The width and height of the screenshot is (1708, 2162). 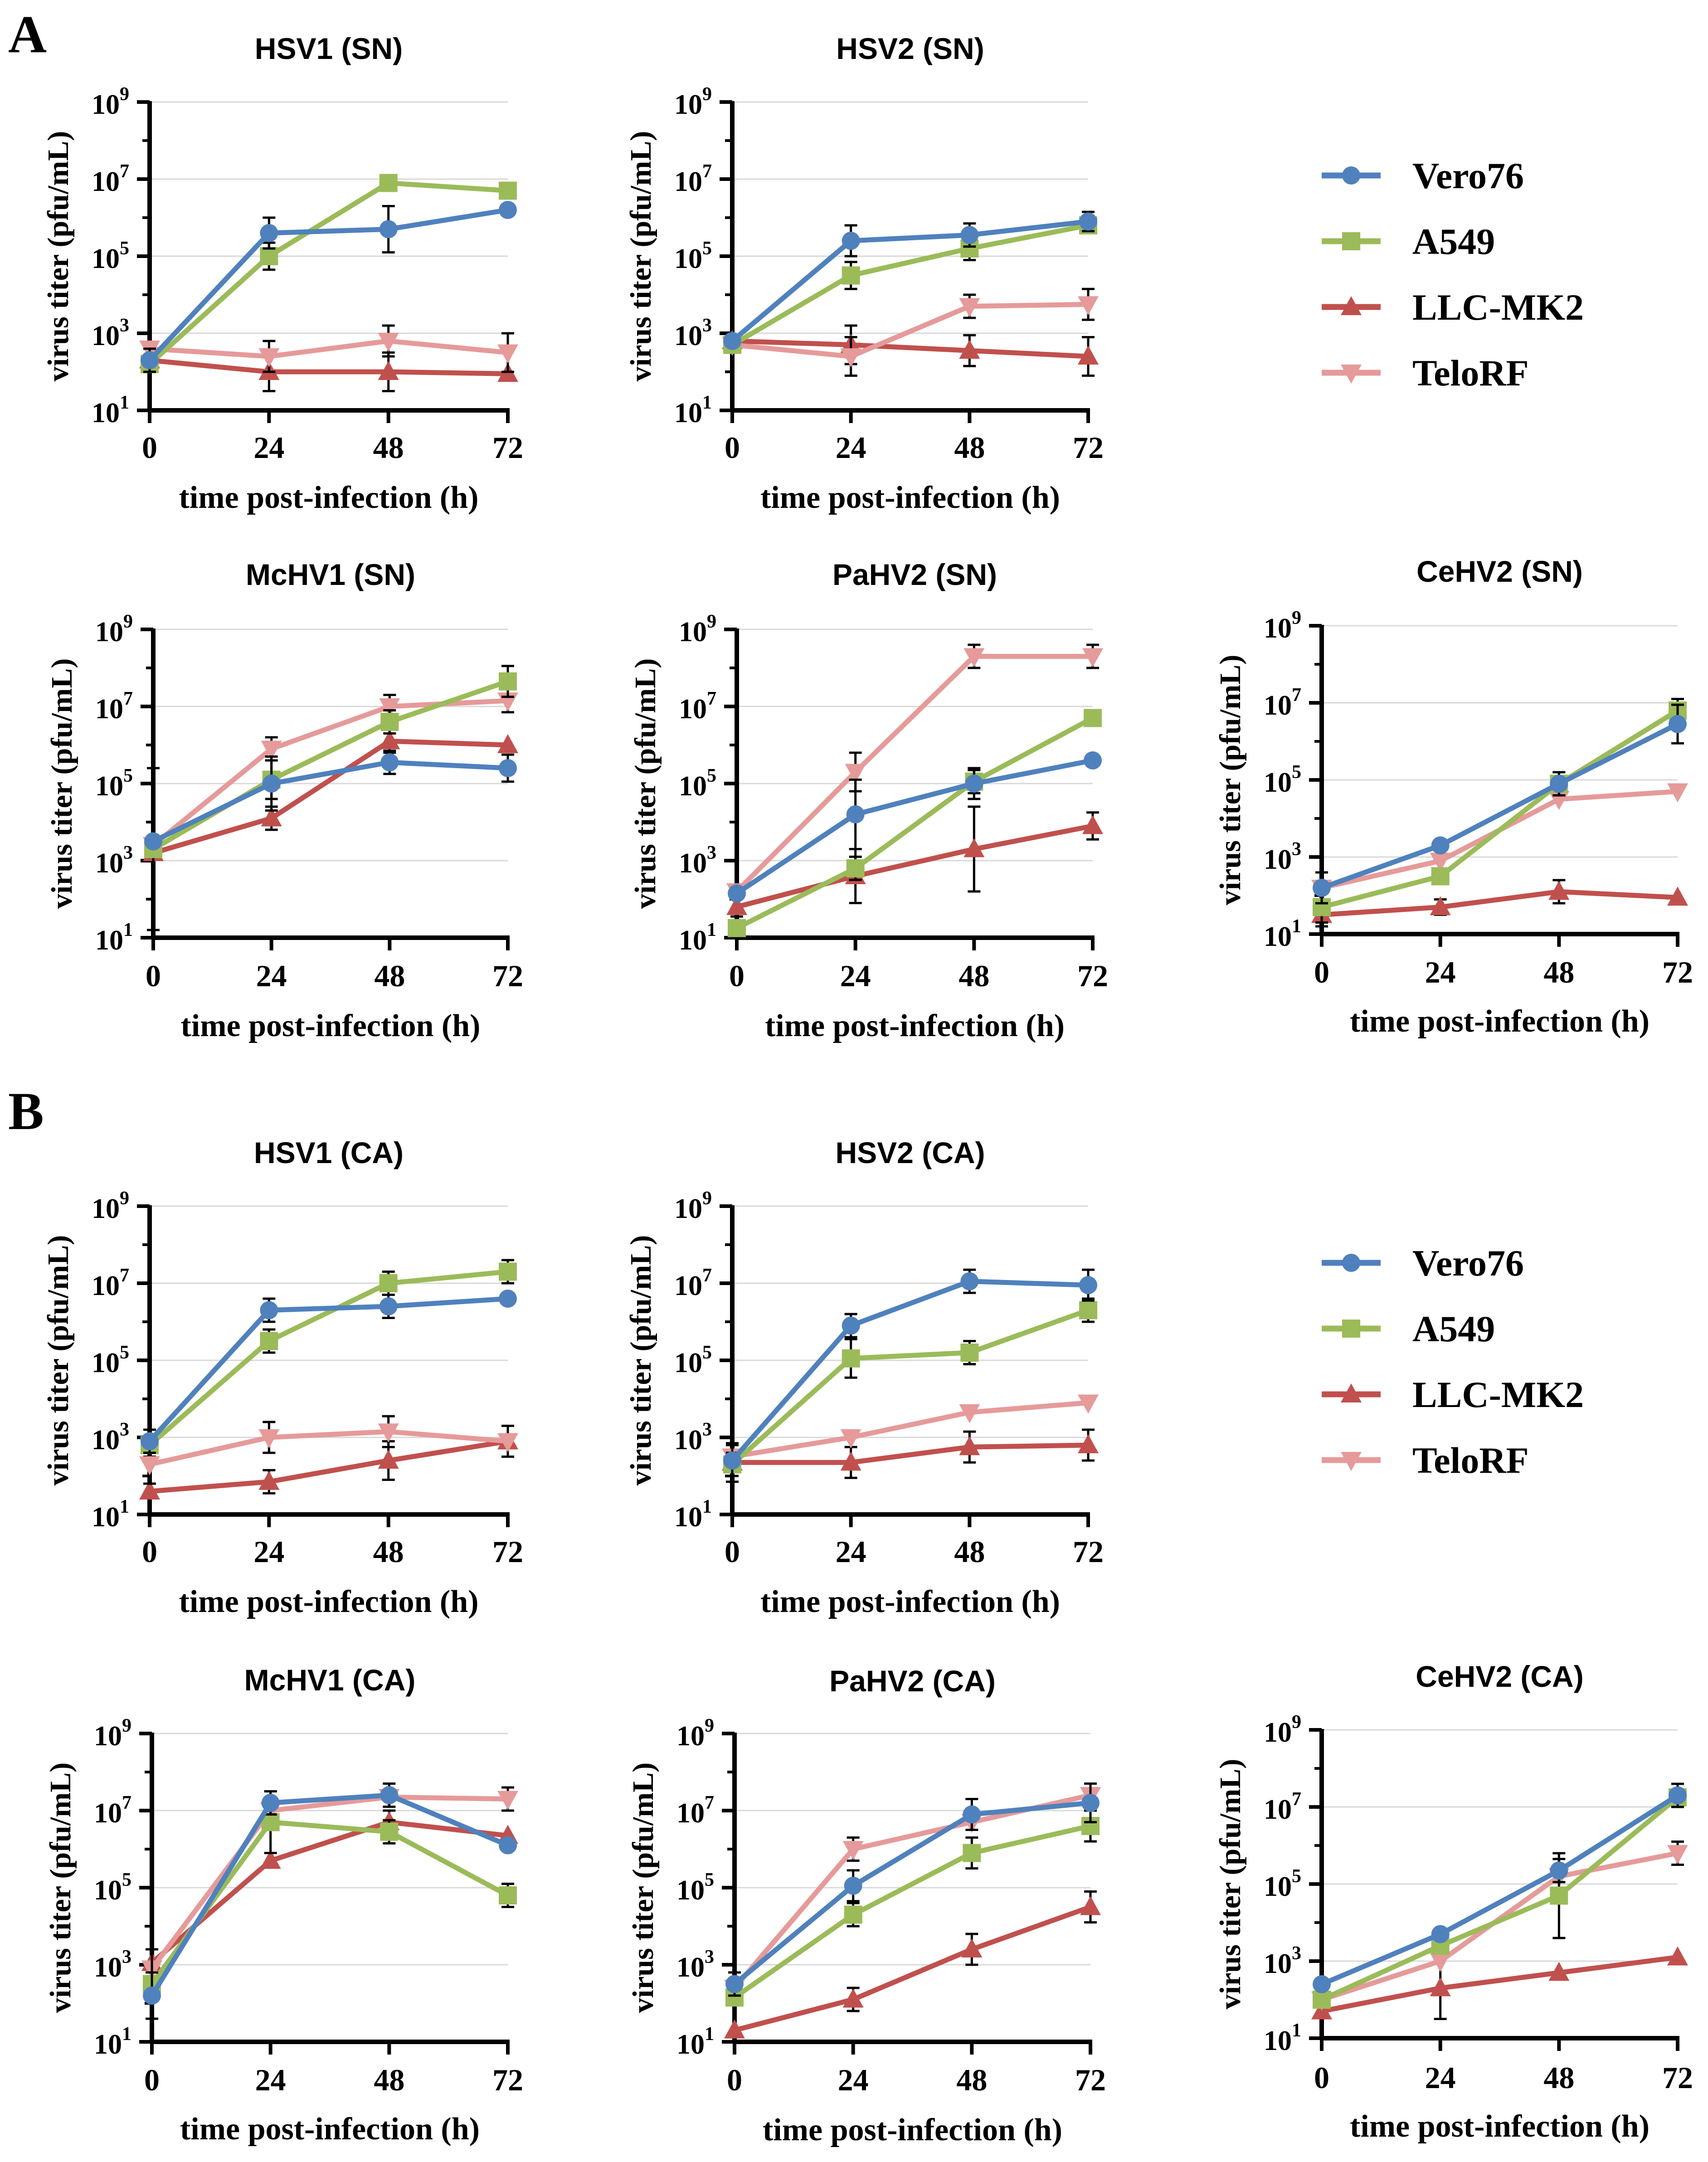 What do you see at coordinates (329, 1890) in the screenshot?
I see `series-LLC-MK2` at bounding box center [329, 1890].